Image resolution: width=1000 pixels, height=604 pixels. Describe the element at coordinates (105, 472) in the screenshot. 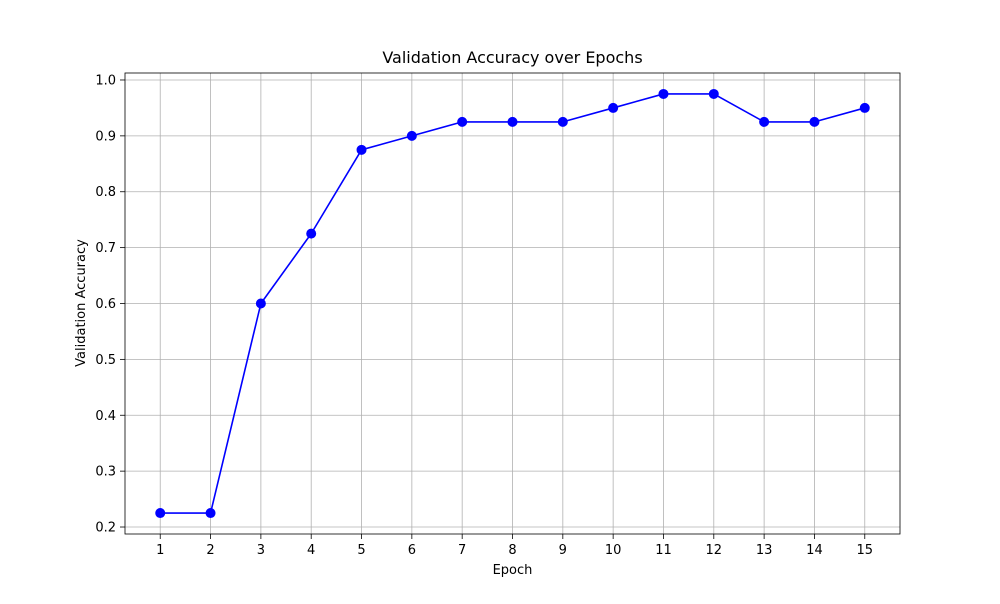

I see `y-tick-label: 0.3` at that location.